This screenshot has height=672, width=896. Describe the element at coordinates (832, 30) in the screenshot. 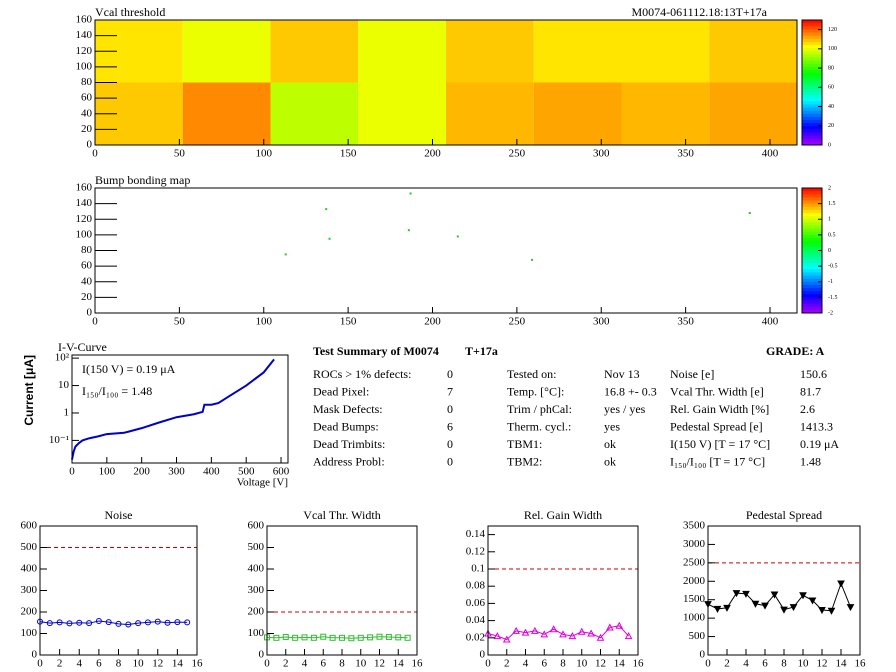

I see `colorbar-label: 120` at that location.